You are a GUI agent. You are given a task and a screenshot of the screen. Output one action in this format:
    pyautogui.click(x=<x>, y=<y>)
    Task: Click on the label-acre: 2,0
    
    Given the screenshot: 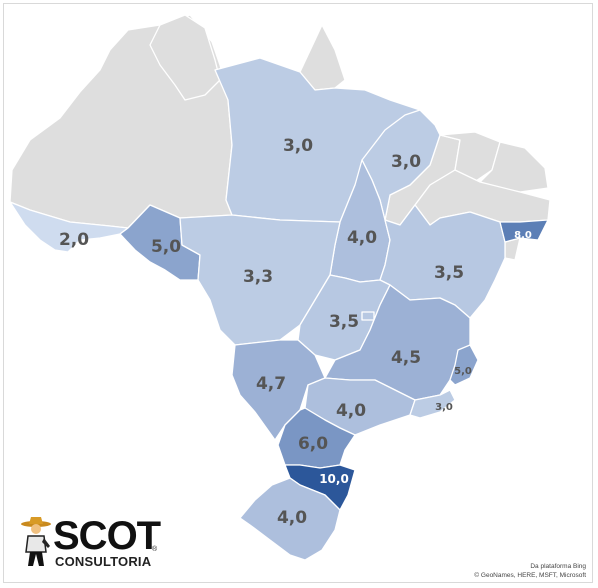 What is the action you would take?
    pyautogui.click(x=74, y=240)
    